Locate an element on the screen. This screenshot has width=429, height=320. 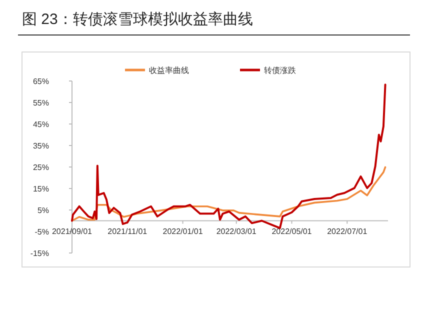
legend-label: 收益率曲线 is located at coordinates (169, 70).